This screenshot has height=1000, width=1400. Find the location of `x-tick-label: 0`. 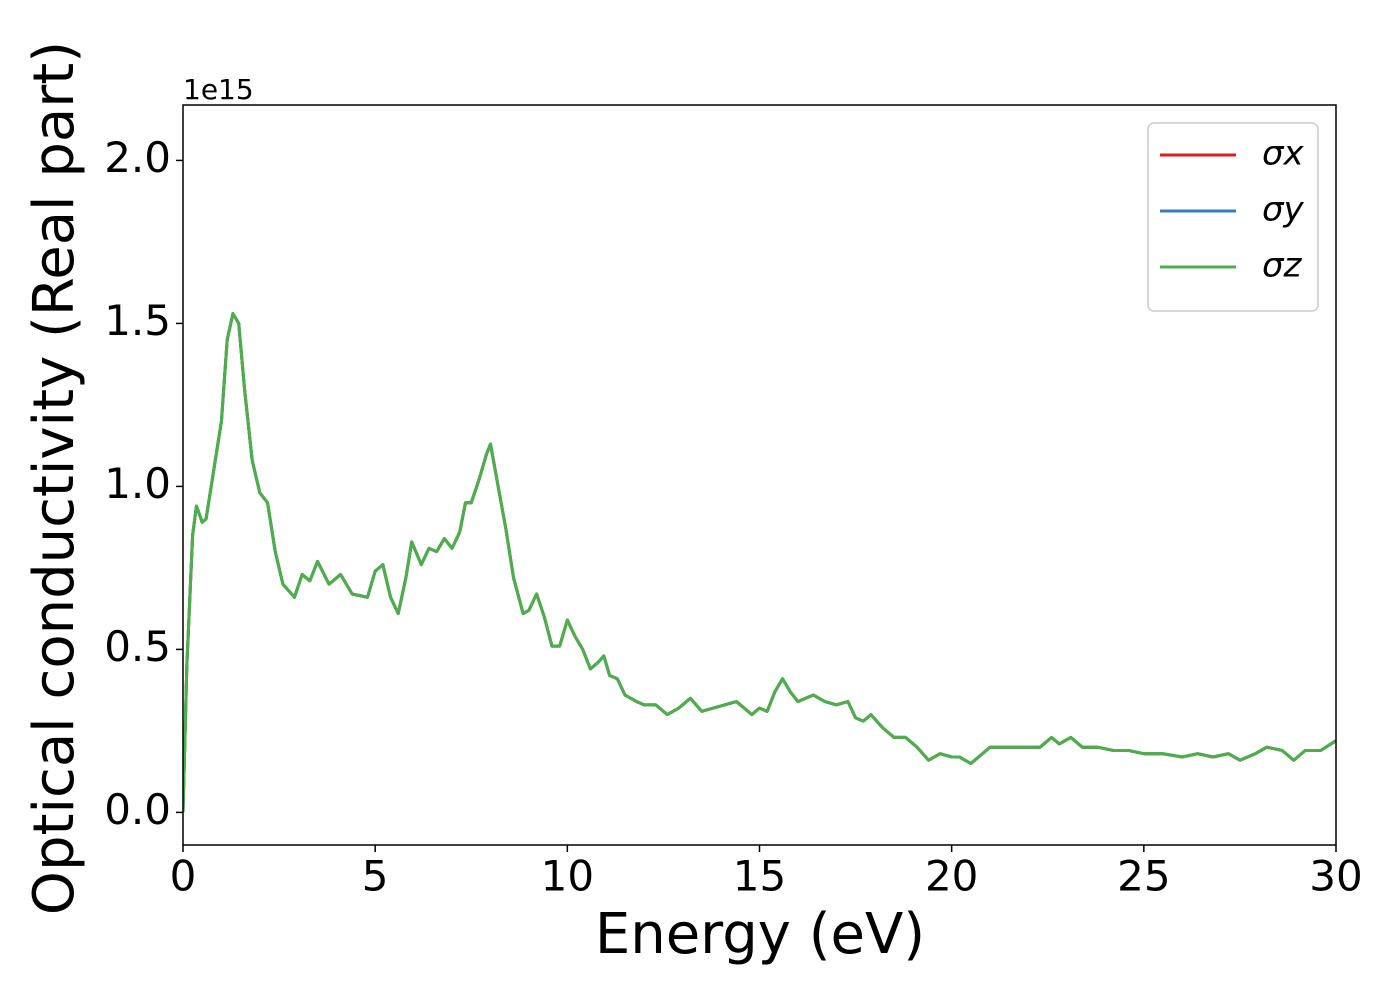

x-tick-label: 0 is located at coordinates (183, 876).